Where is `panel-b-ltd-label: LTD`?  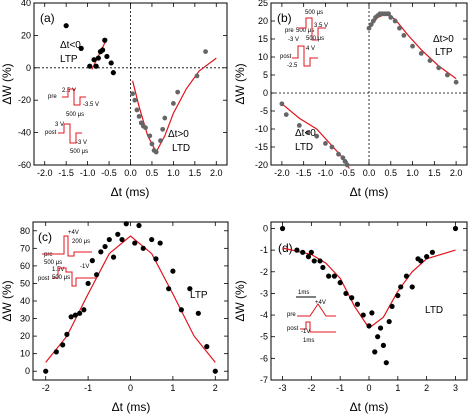 panel-b-ltd-label: LTD is located at coordinates (304, 147).